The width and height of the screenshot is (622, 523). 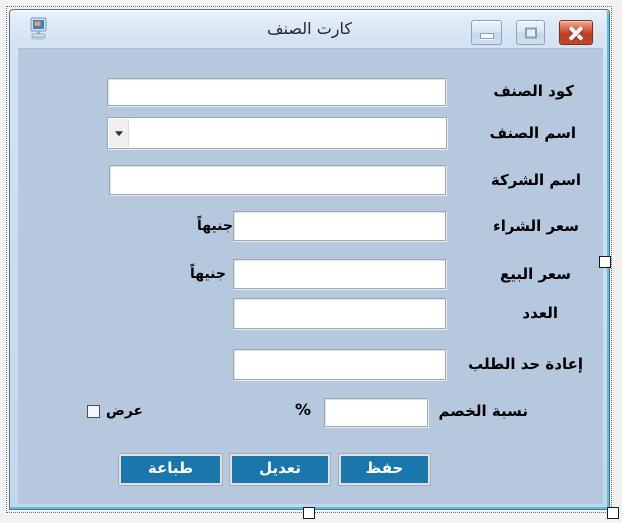 What do you see at coordinates (376, 412) in the screenshot?
I see `discount-input` at bounding box center [376, 412].